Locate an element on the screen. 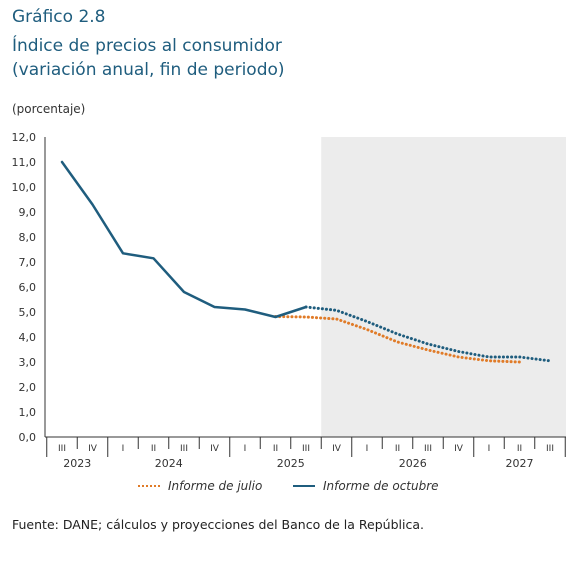 The width and height of the screenshot is (580, 561). y-tick-label: 0,0 is located at coordinates (28, 437).